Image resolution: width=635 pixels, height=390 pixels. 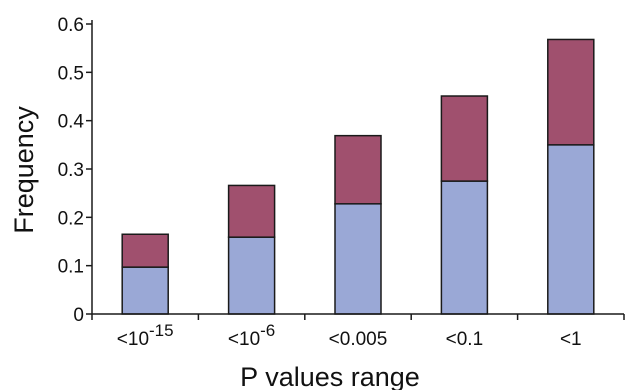 What do you see at coordinates (71, 218) in the screenshot?
I see `y-tick-label-2: 0.2` at bounding box center [71, 218].